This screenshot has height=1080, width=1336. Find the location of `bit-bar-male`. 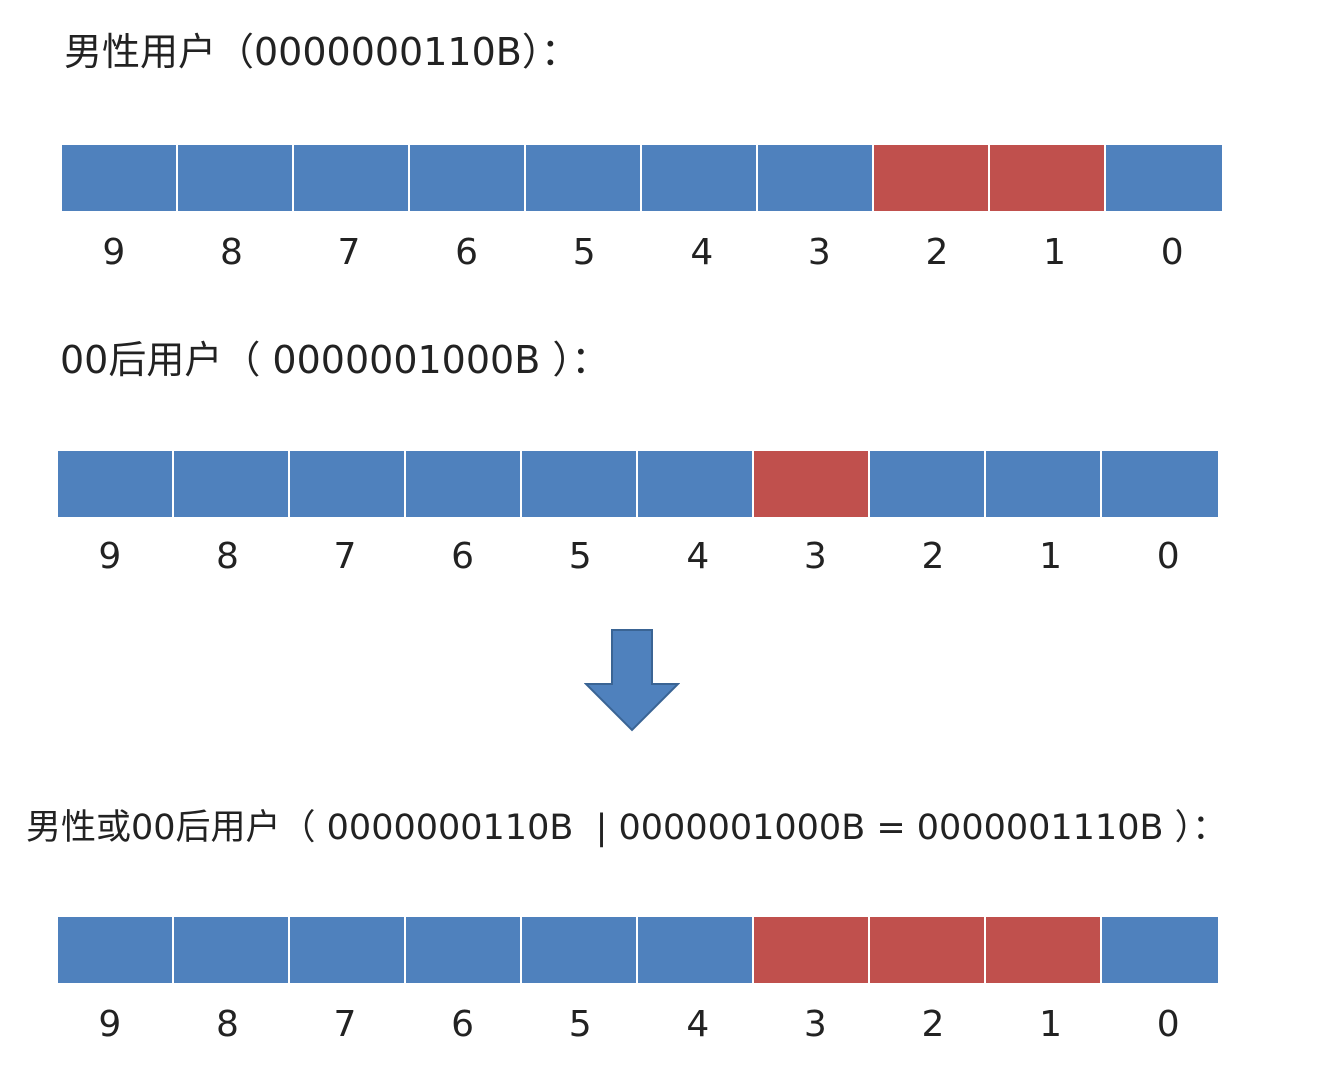

bit-bar-male is located at coordinates (642, 178).